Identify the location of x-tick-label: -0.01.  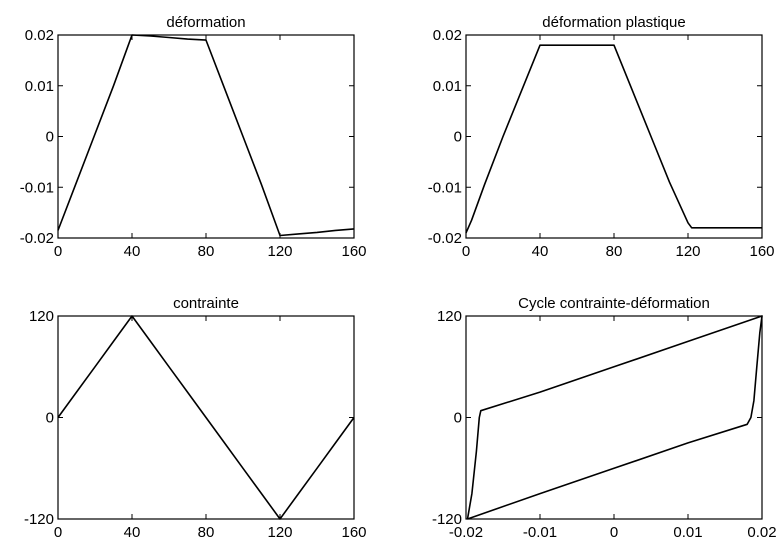
(540, 532).